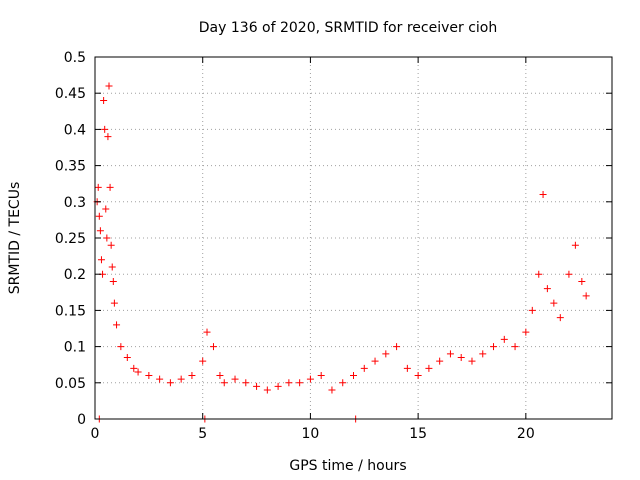 Image resolution: width=640 pixels, height=480 pixels. I want to click on y-tick-label: 0, so click(81, 420).